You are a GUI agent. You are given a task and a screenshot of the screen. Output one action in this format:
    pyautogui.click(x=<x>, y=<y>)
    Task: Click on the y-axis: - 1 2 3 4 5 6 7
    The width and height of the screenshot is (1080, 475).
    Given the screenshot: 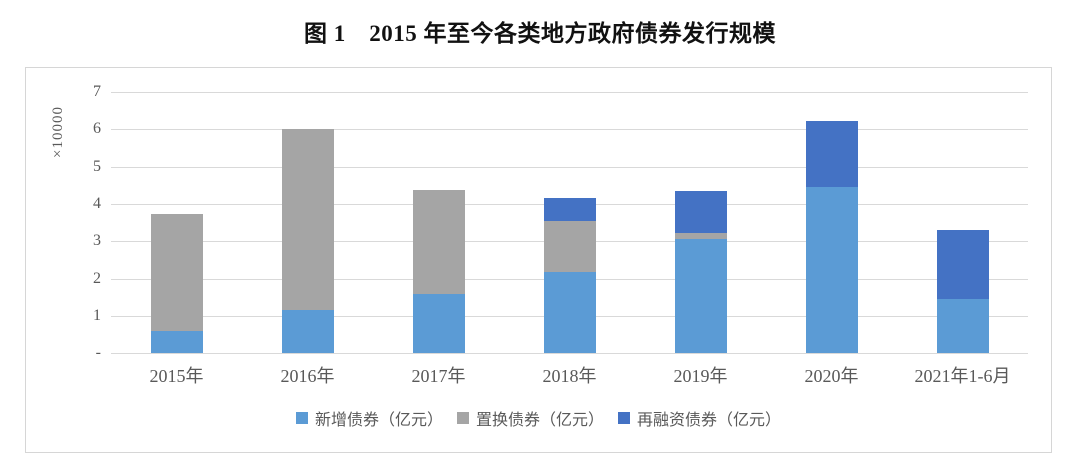 What is the action you would take?
    pyautogui.click(x=63, y=222)
    